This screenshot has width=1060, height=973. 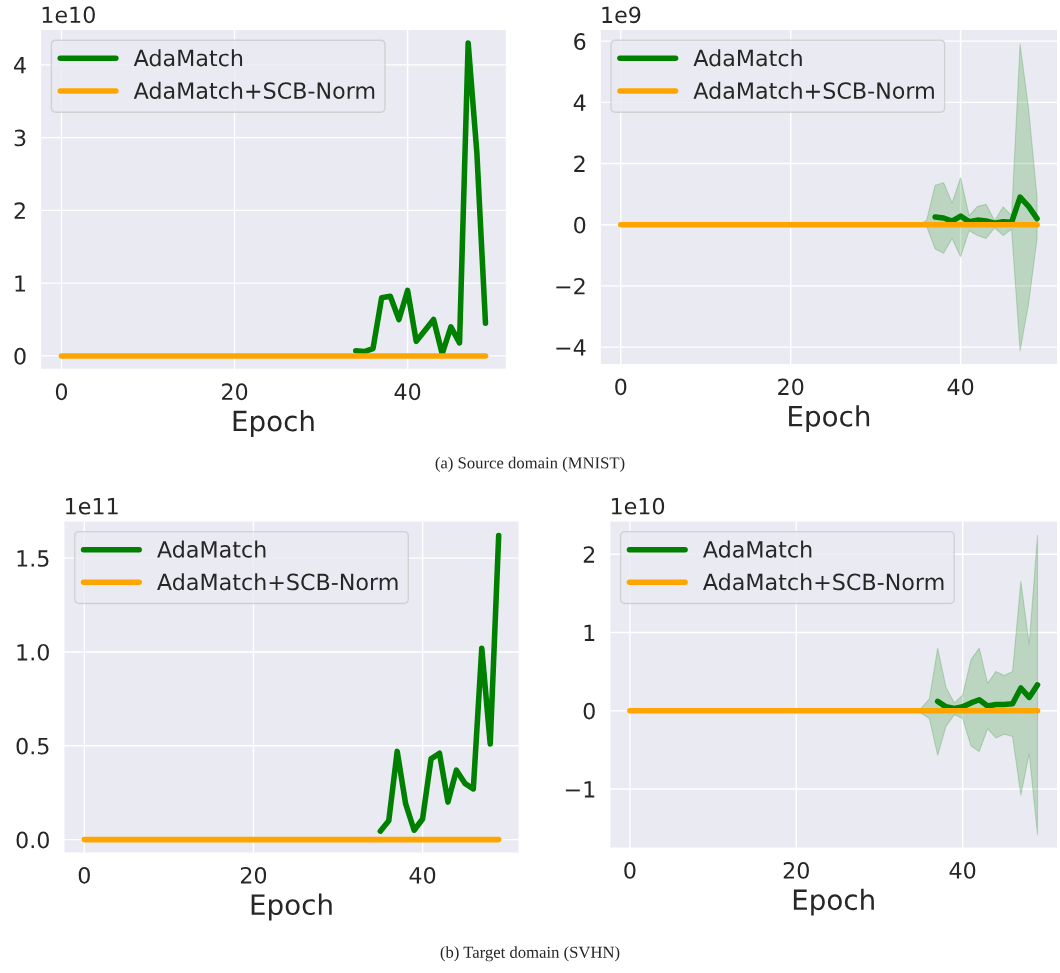 What do you see at coordinates (32, 840) in the screenshot?
I see `y-tick-label: 0.0` at bounding box center [32, 840].